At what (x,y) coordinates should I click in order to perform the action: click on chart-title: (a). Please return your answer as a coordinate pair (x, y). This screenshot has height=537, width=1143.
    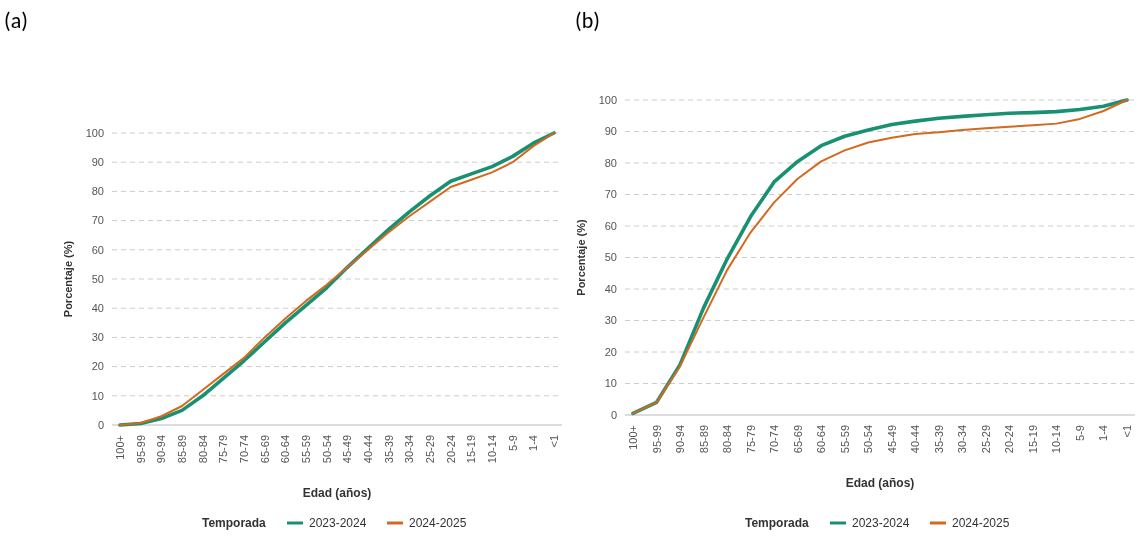
    Looking at the image, I should click on (16, 20).